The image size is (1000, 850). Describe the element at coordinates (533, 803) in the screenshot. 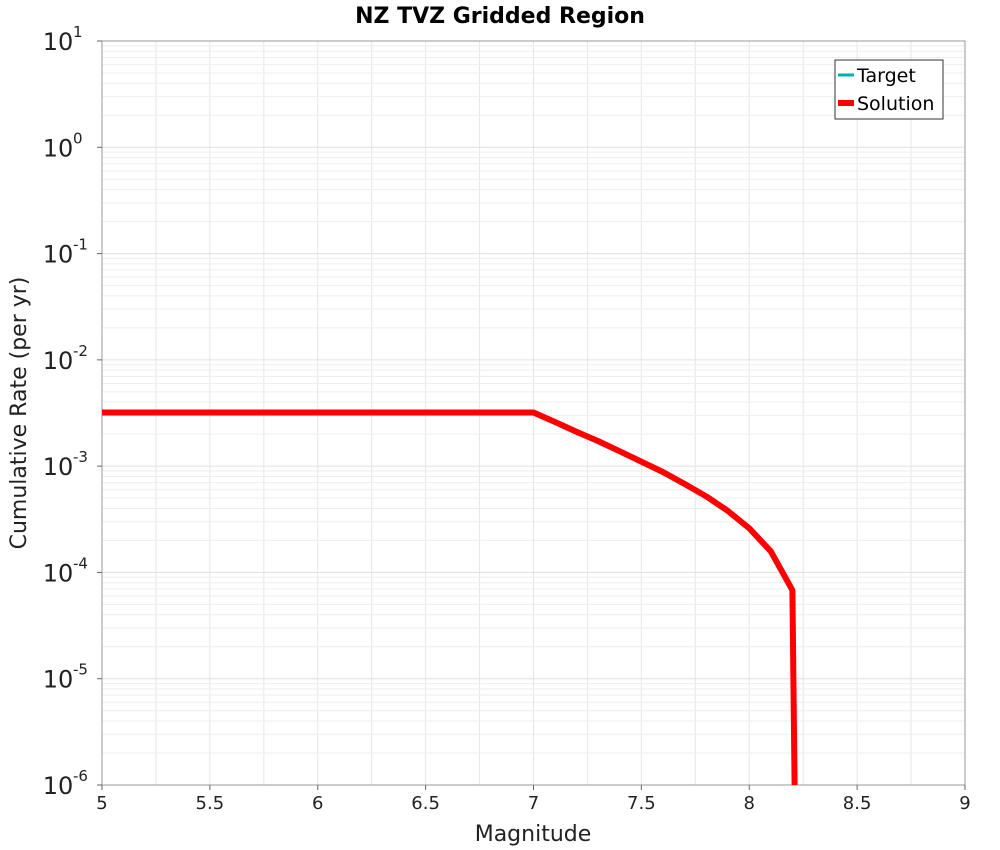

I see `x-tick-label: 7` at that location.